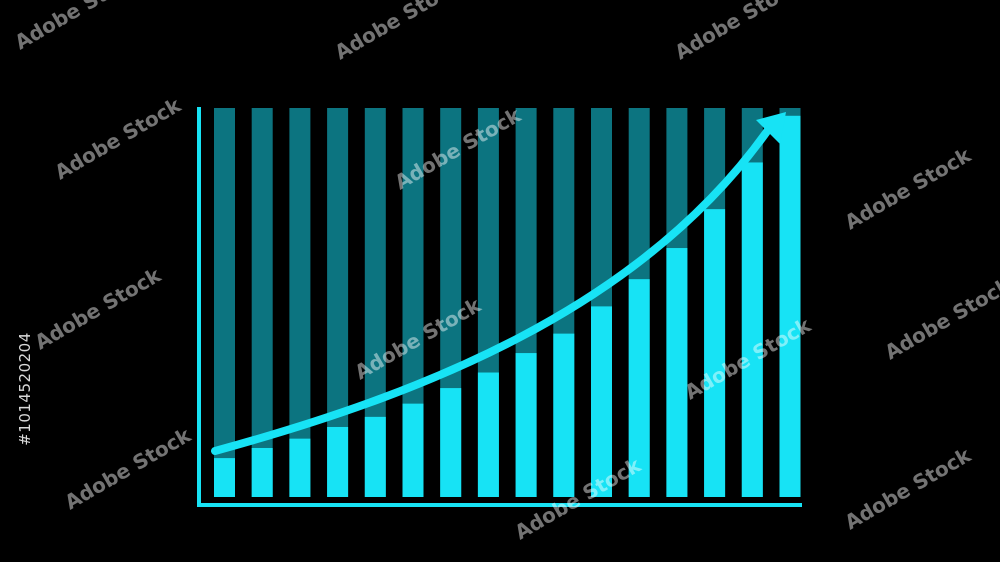 The height and width of the screenshot is (562, 1000). I want to click on trend-arrow-head, so click(771, 128).